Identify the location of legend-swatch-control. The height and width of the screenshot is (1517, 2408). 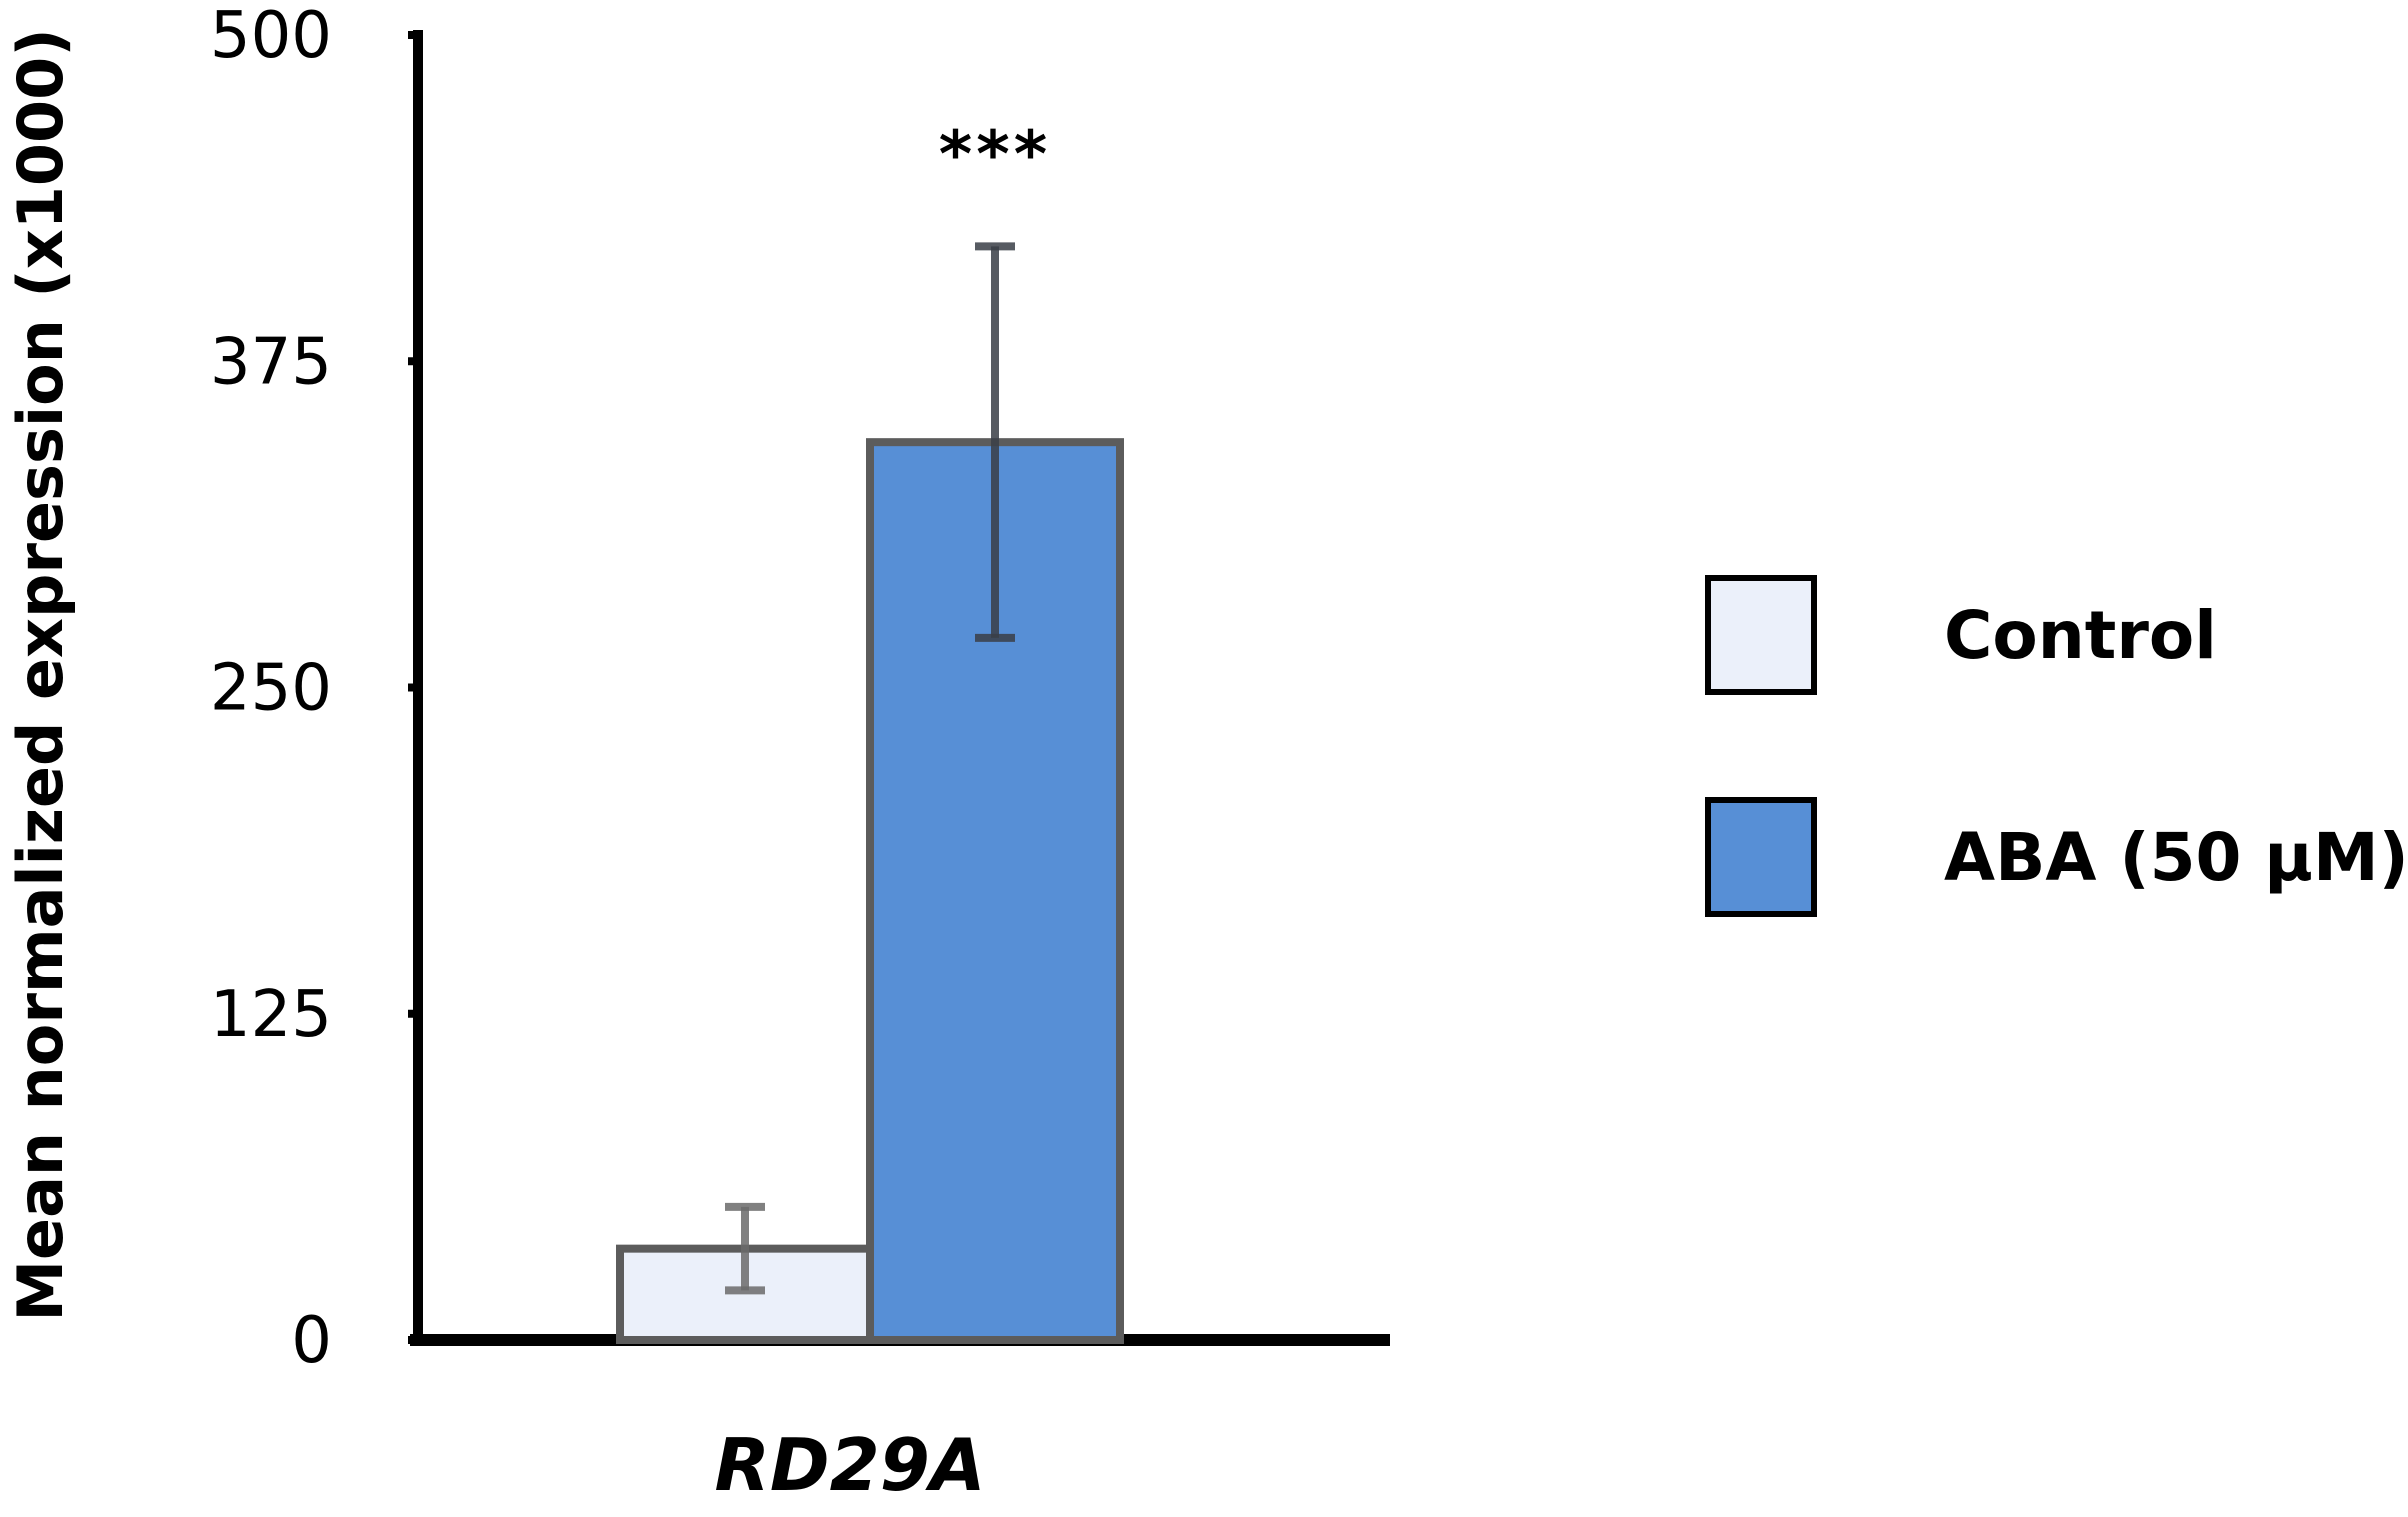
(1761, 635).